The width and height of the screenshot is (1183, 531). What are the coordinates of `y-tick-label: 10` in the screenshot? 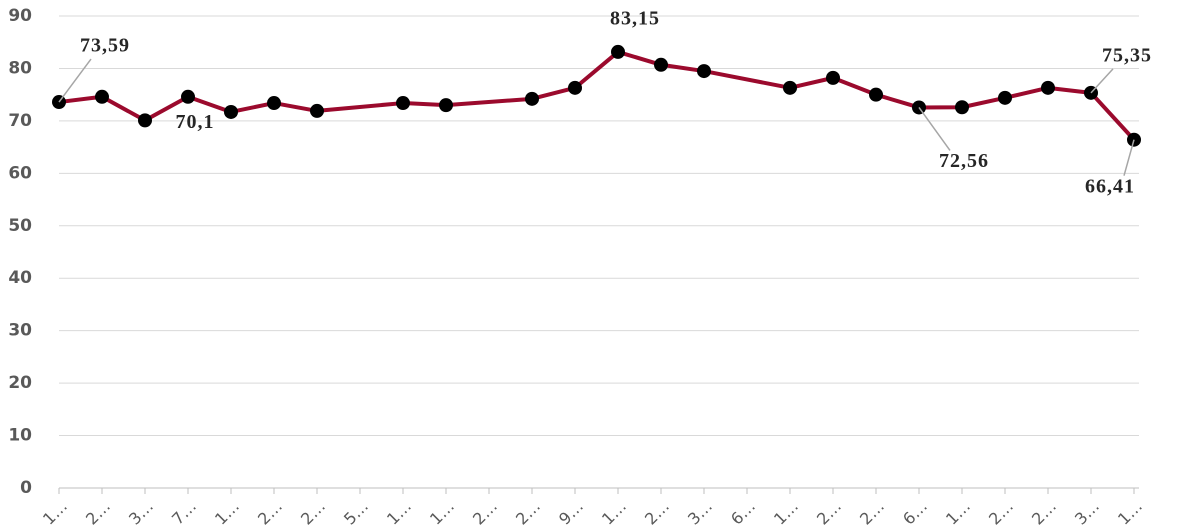 It's located at (20, 436).